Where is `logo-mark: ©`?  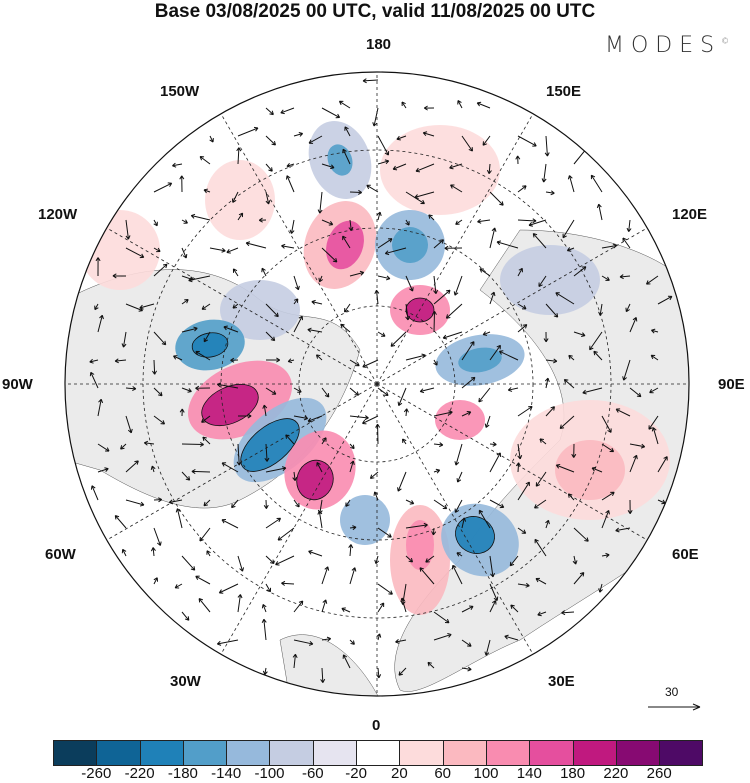
logo-mark: © is located at coordinates (725, 41).